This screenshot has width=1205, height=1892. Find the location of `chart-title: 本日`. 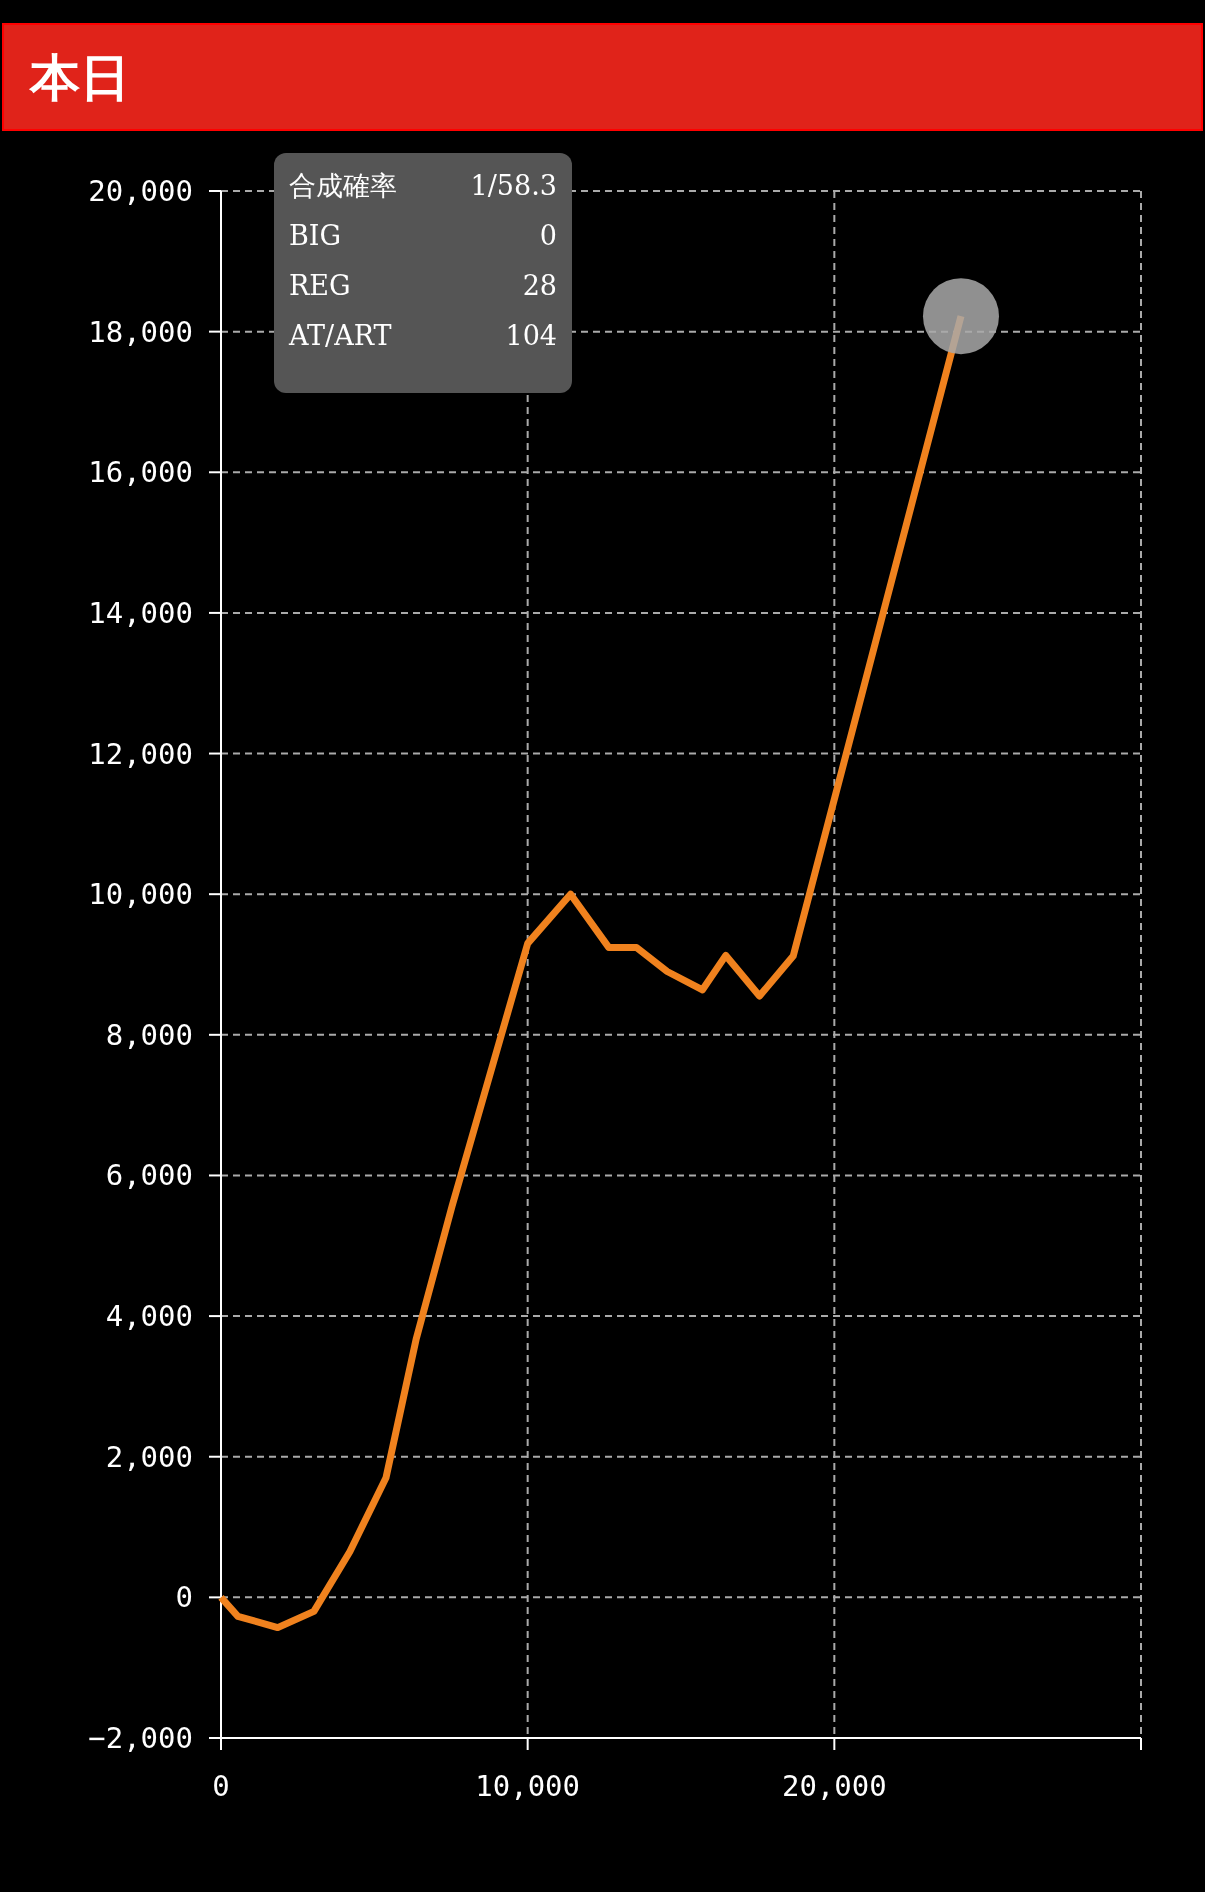

chart-title: 本日 is located at coordinates (79, 77).